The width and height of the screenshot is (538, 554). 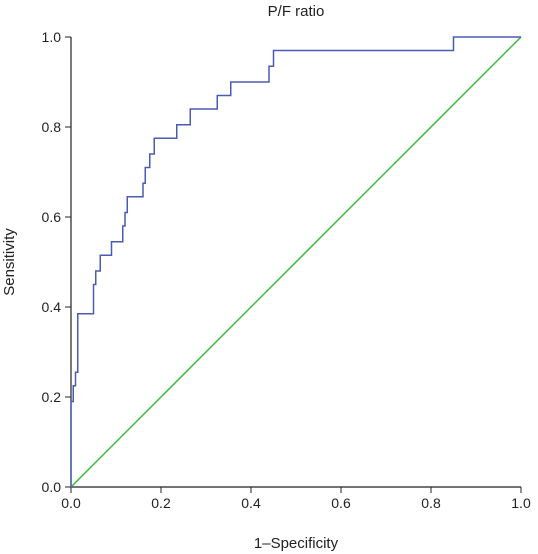 I want to click on y-tick-label: 0.0, so click(x=52, y=487).